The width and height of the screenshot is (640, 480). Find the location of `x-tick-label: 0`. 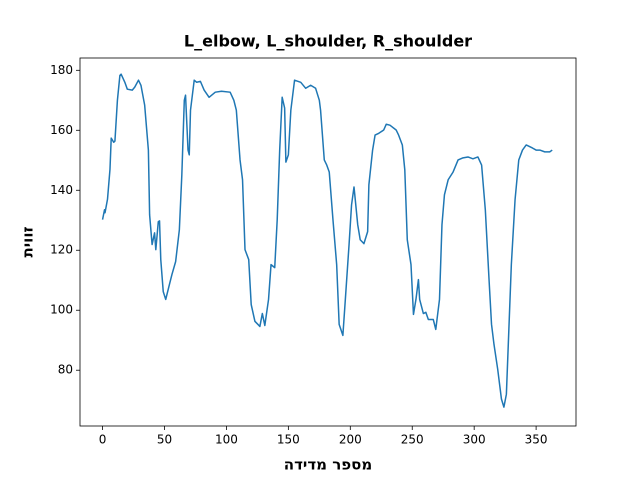

x-tick-label: 0 is located at coordinates (103, 440).